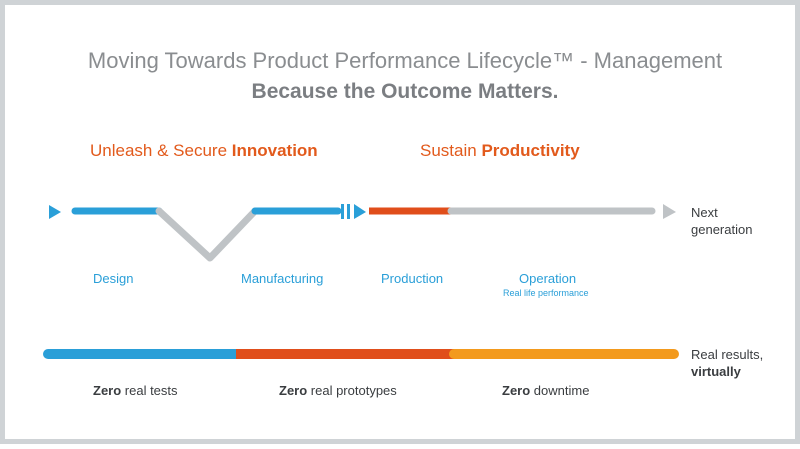  What do you see at coordinates (293, 390) in the screenshot?
I see `zero-prototypes-bold: Zero` at bounding box center [293, 390].